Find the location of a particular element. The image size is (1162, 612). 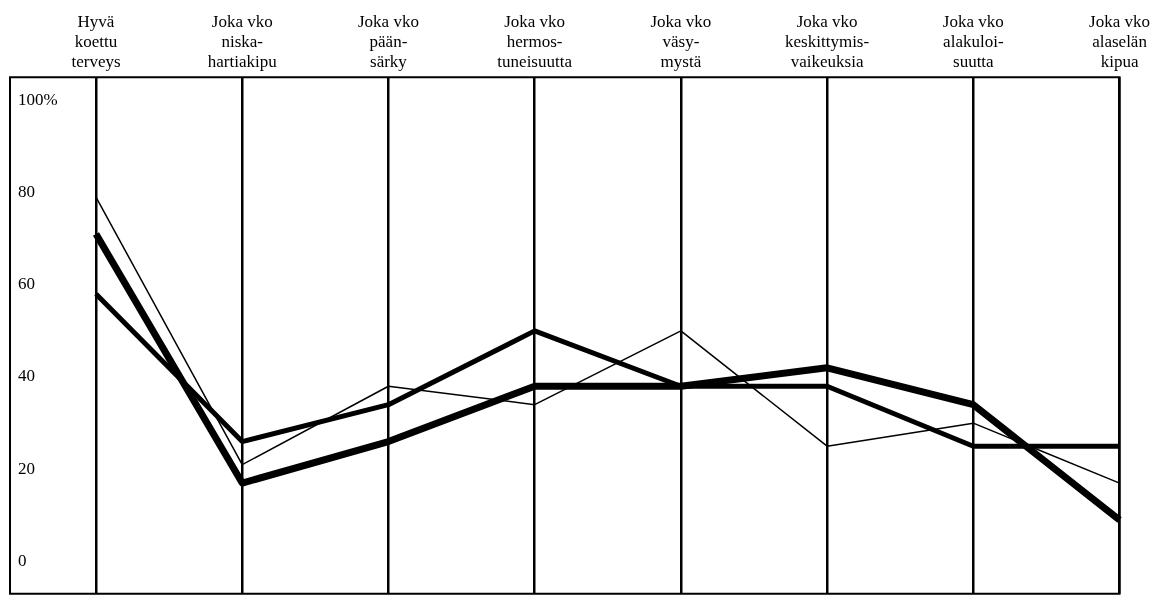

y-tick-label: 60 is located at coordinates (26, 284).